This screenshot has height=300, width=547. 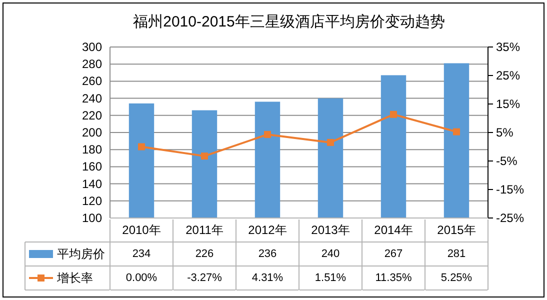 What do you see at coordinates (204, 254) in the screenshot?
I see `data-label: 226` at bounding box center [204, 254].